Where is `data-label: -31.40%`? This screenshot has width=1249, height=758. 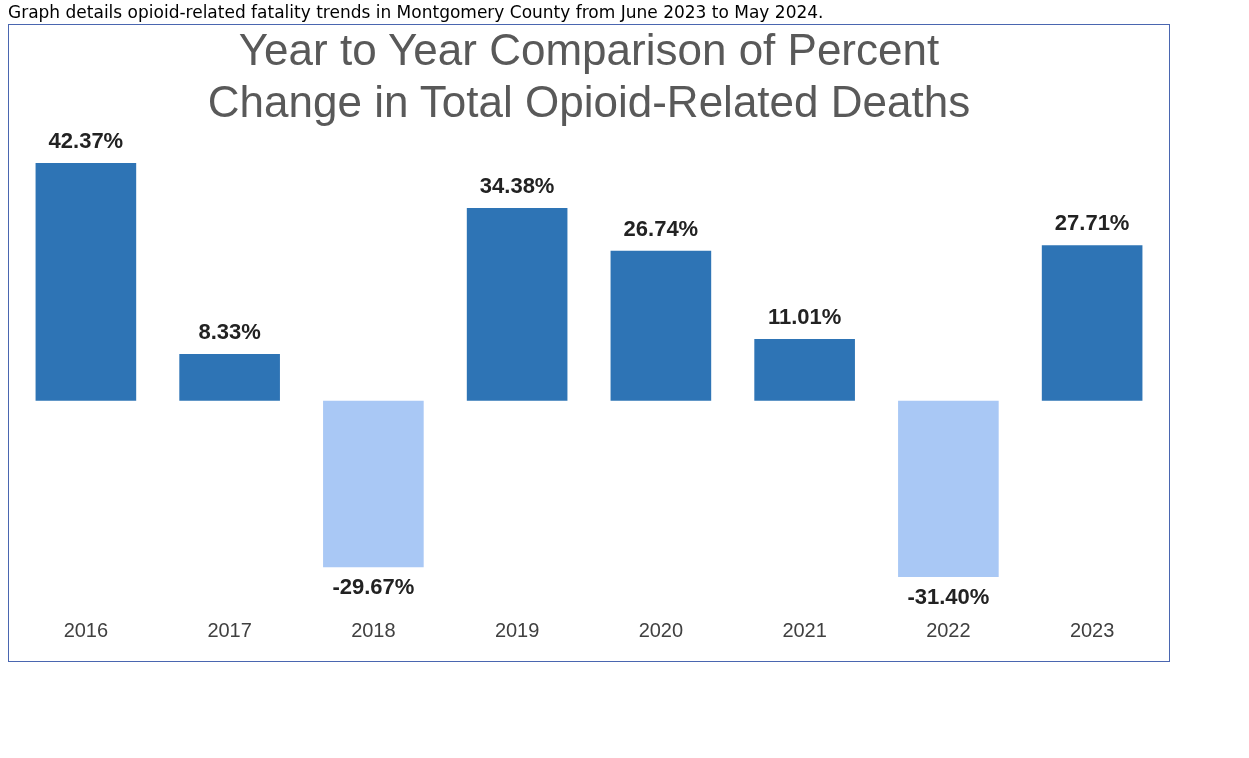
data-label: -31.40% is located at coordinates (948, 596).